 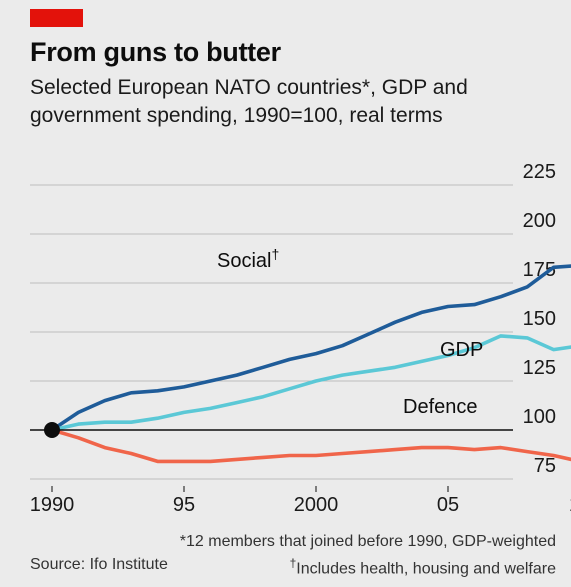 What do you see at coordinates (155, 52) in the screenshot?
I see `chart-title: From guns to butter` at bounding box center [155, 52].